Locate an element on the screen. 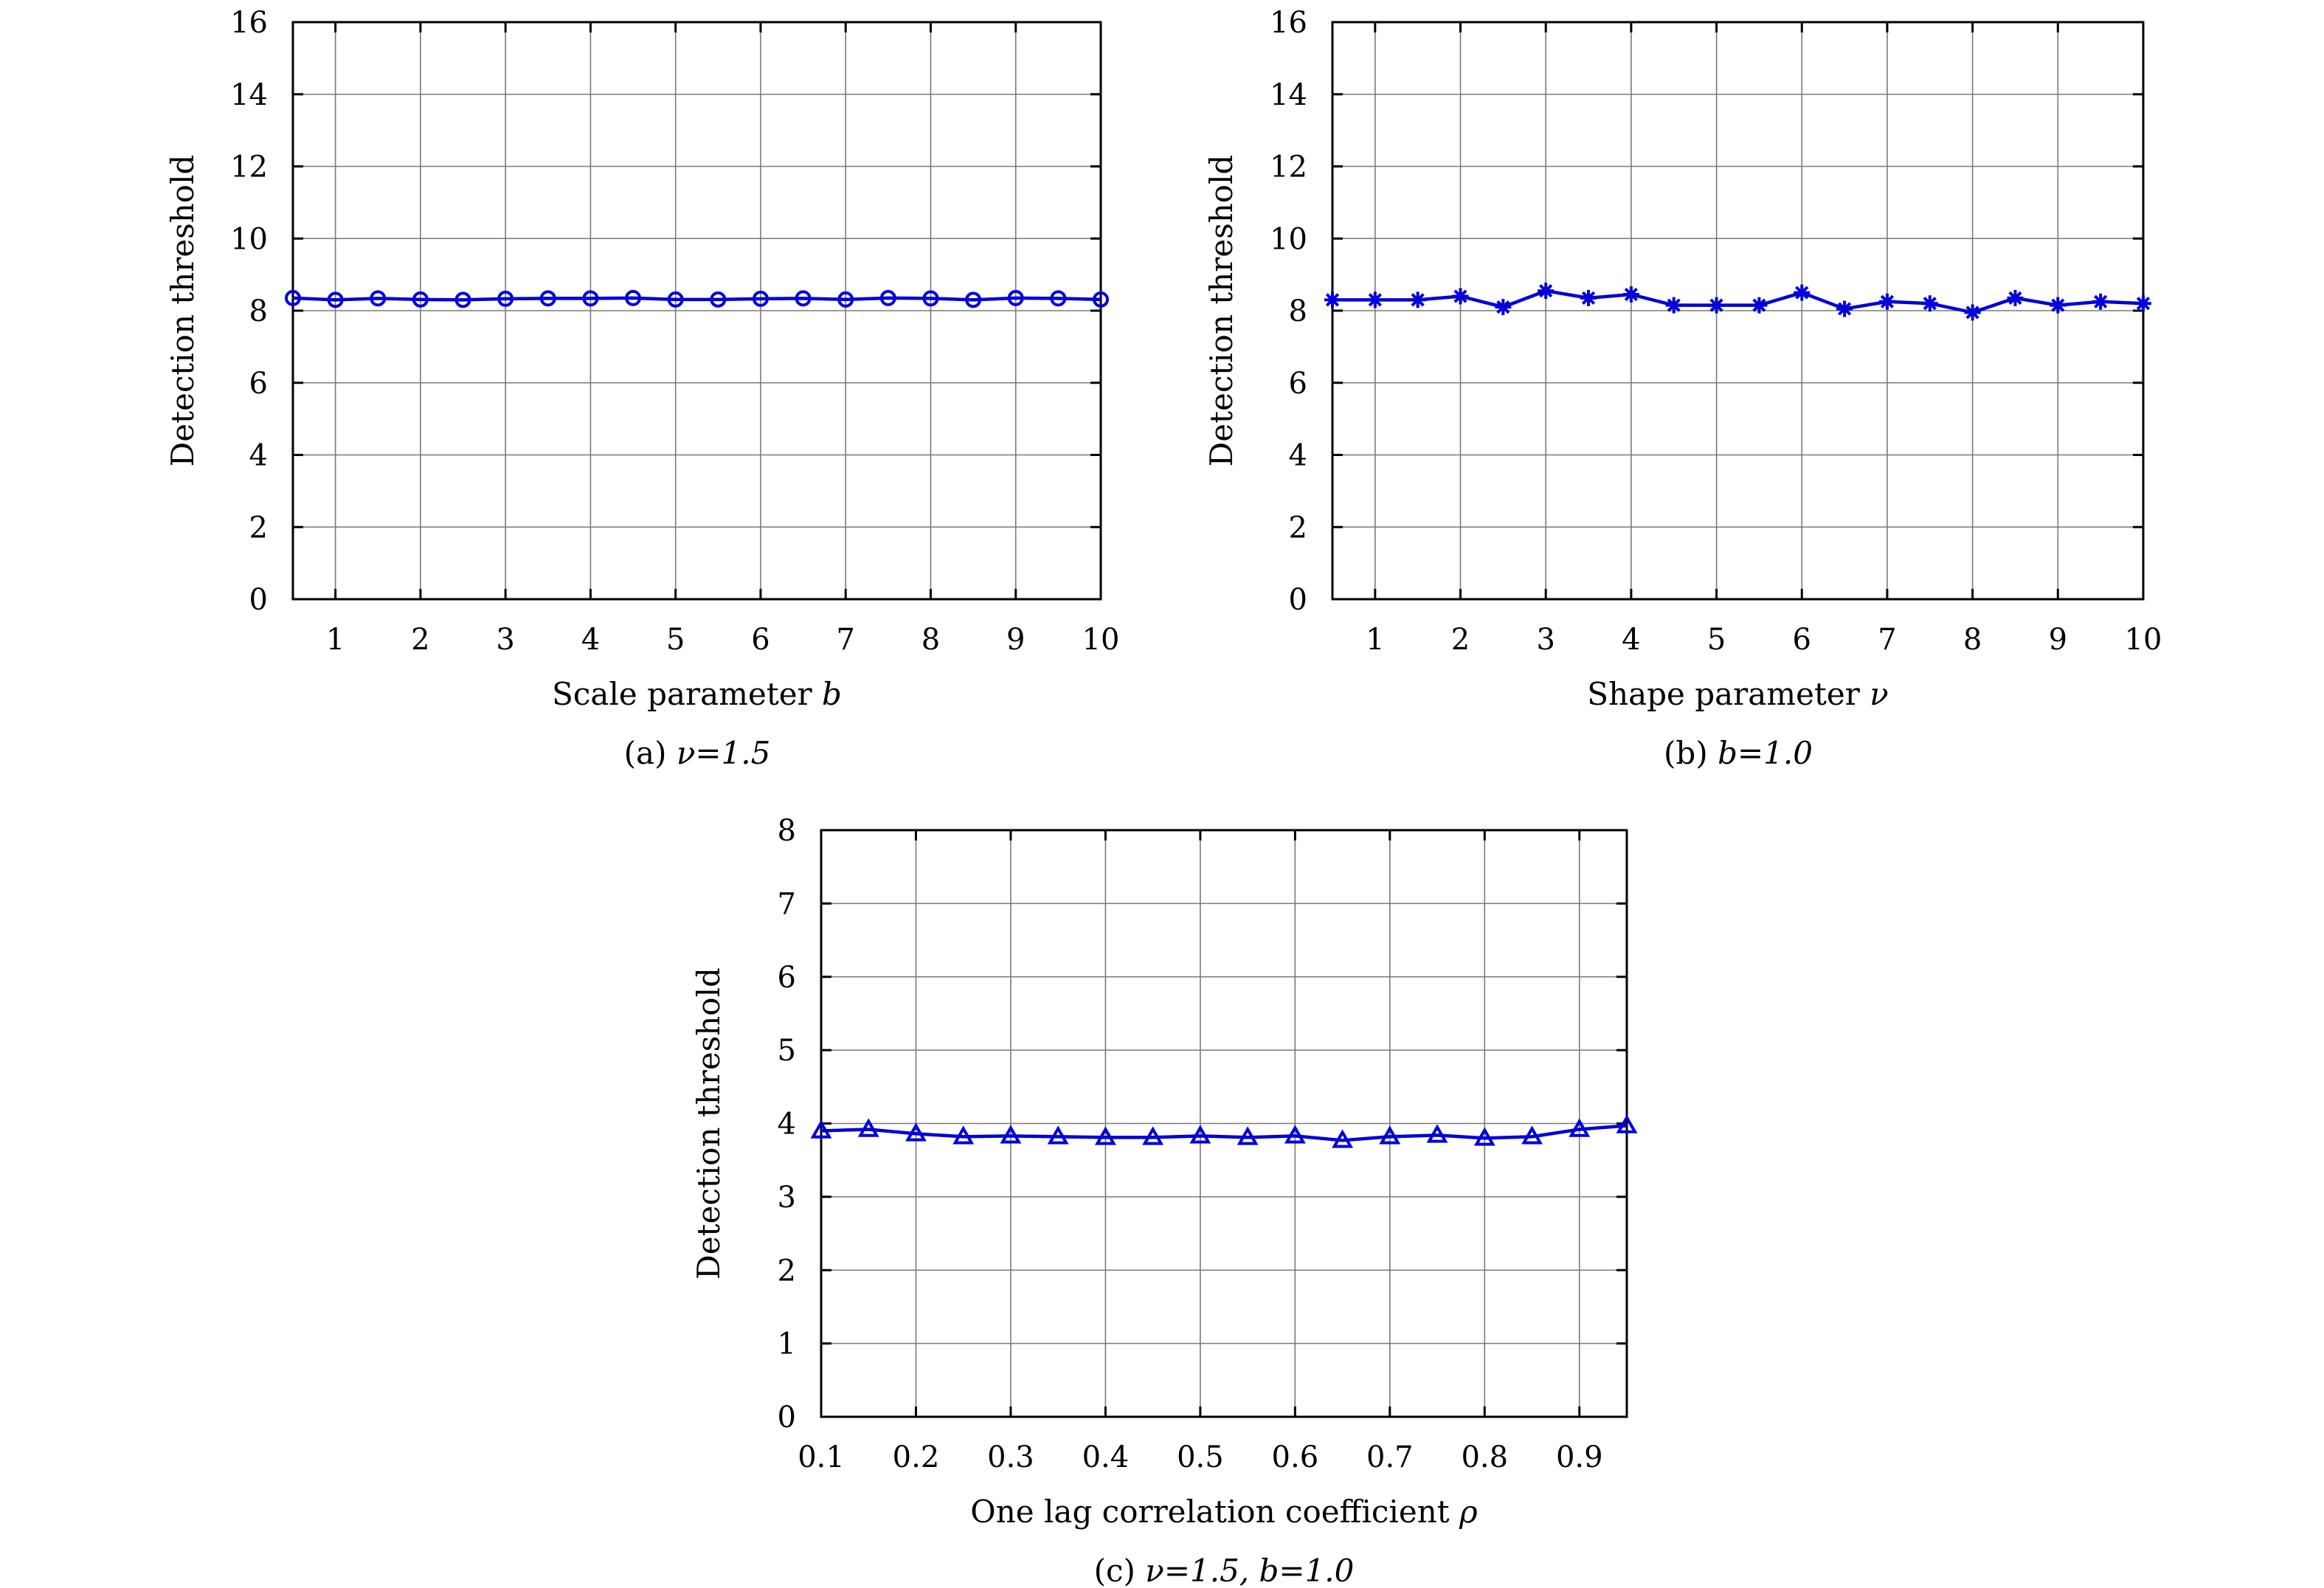 This screenshot has width=2324, height=1588. subfigure-caption: (b) b=1.0 is located at coordinates (1738, 753).